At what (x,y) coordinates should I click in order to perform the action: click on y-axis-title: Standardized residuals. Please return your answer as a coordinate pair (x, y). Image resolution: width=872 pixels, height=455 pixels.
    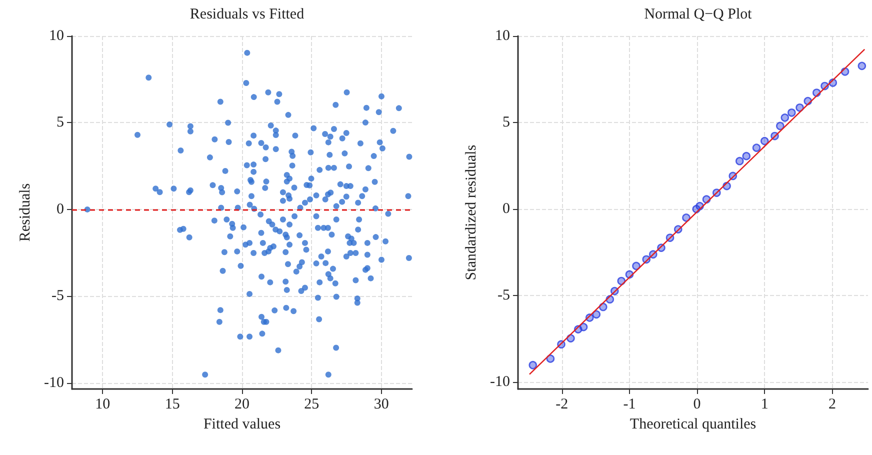
    Looking at the image, I should click on (472, 212).